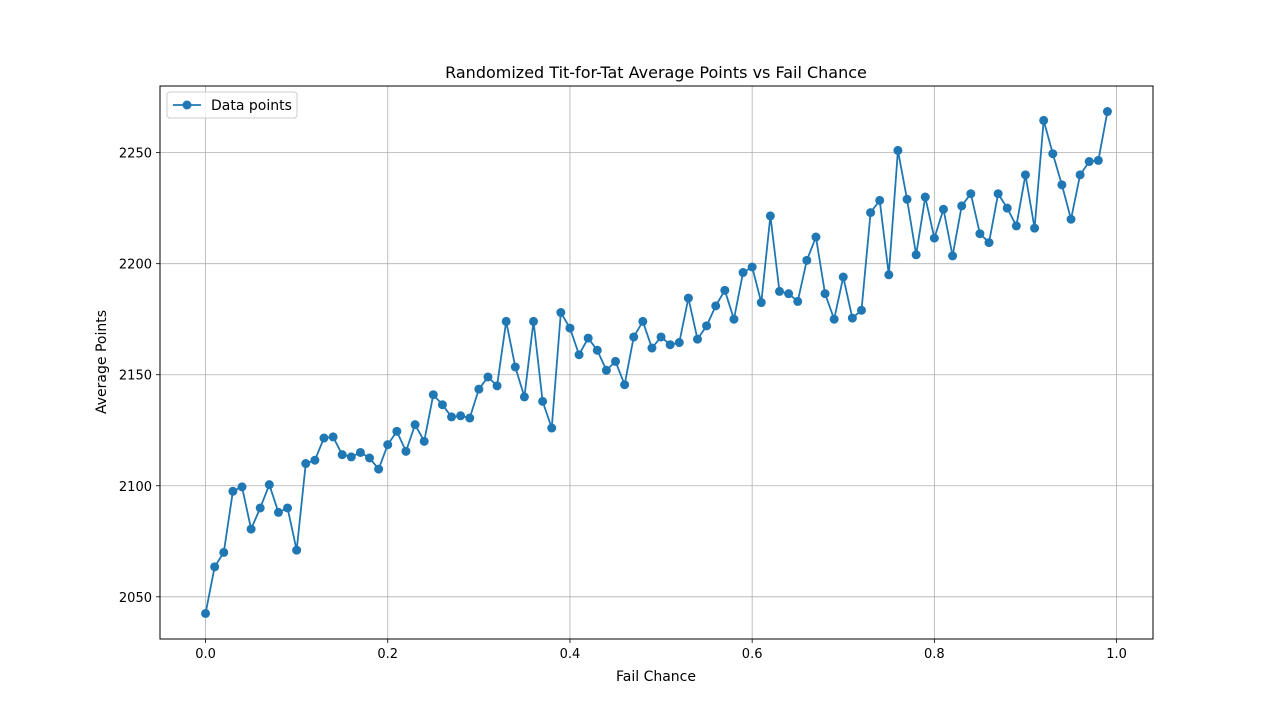  I want to click on x-tick-label: 0.2, so click(387, 654).